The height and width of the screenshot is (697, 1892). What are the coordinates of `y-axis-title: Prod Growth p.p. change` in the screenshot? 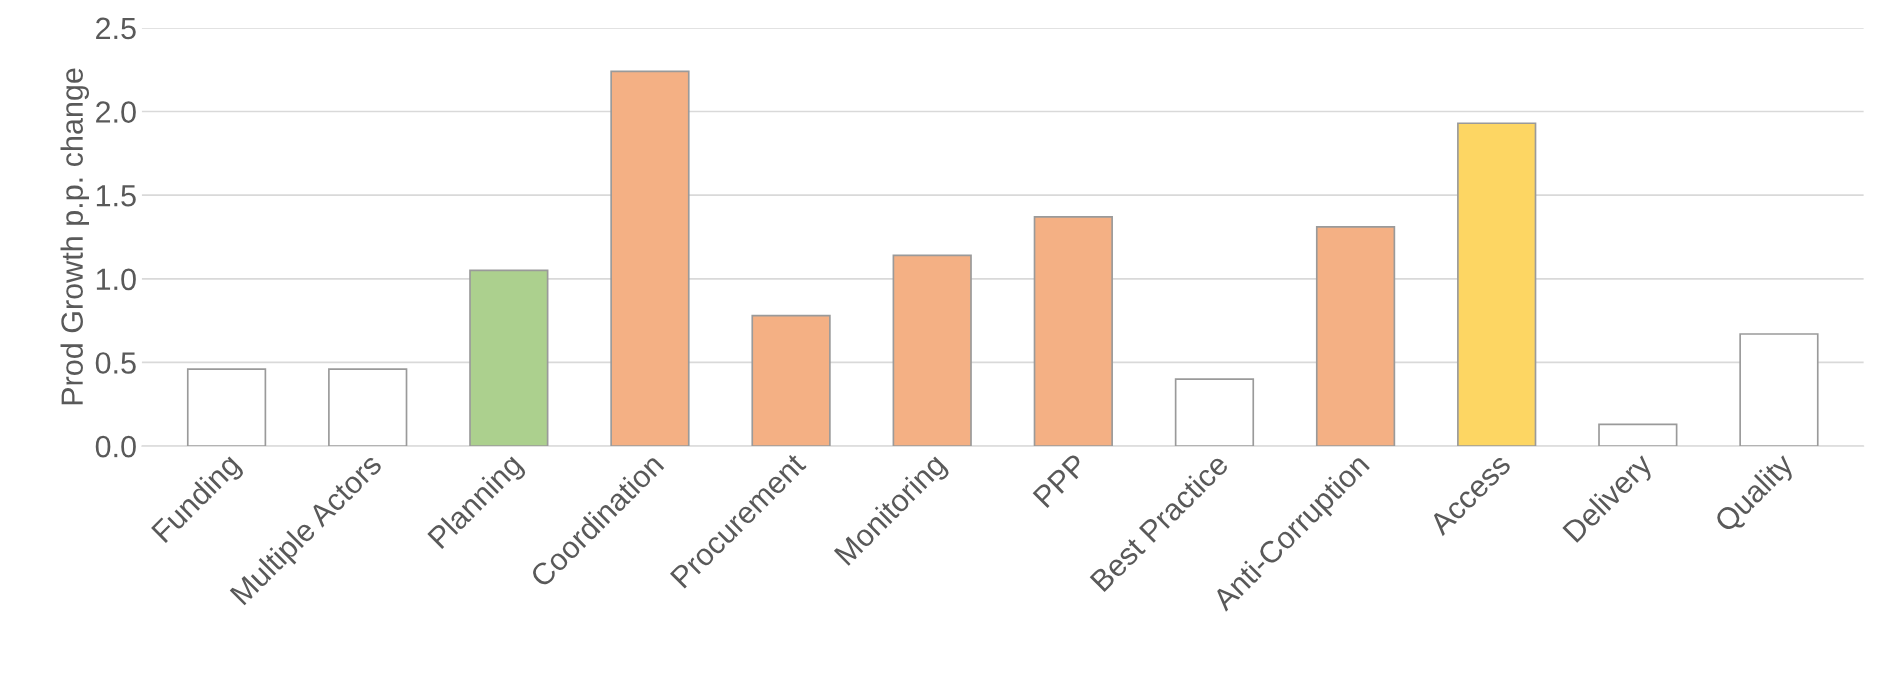 It's located at (75, 236).